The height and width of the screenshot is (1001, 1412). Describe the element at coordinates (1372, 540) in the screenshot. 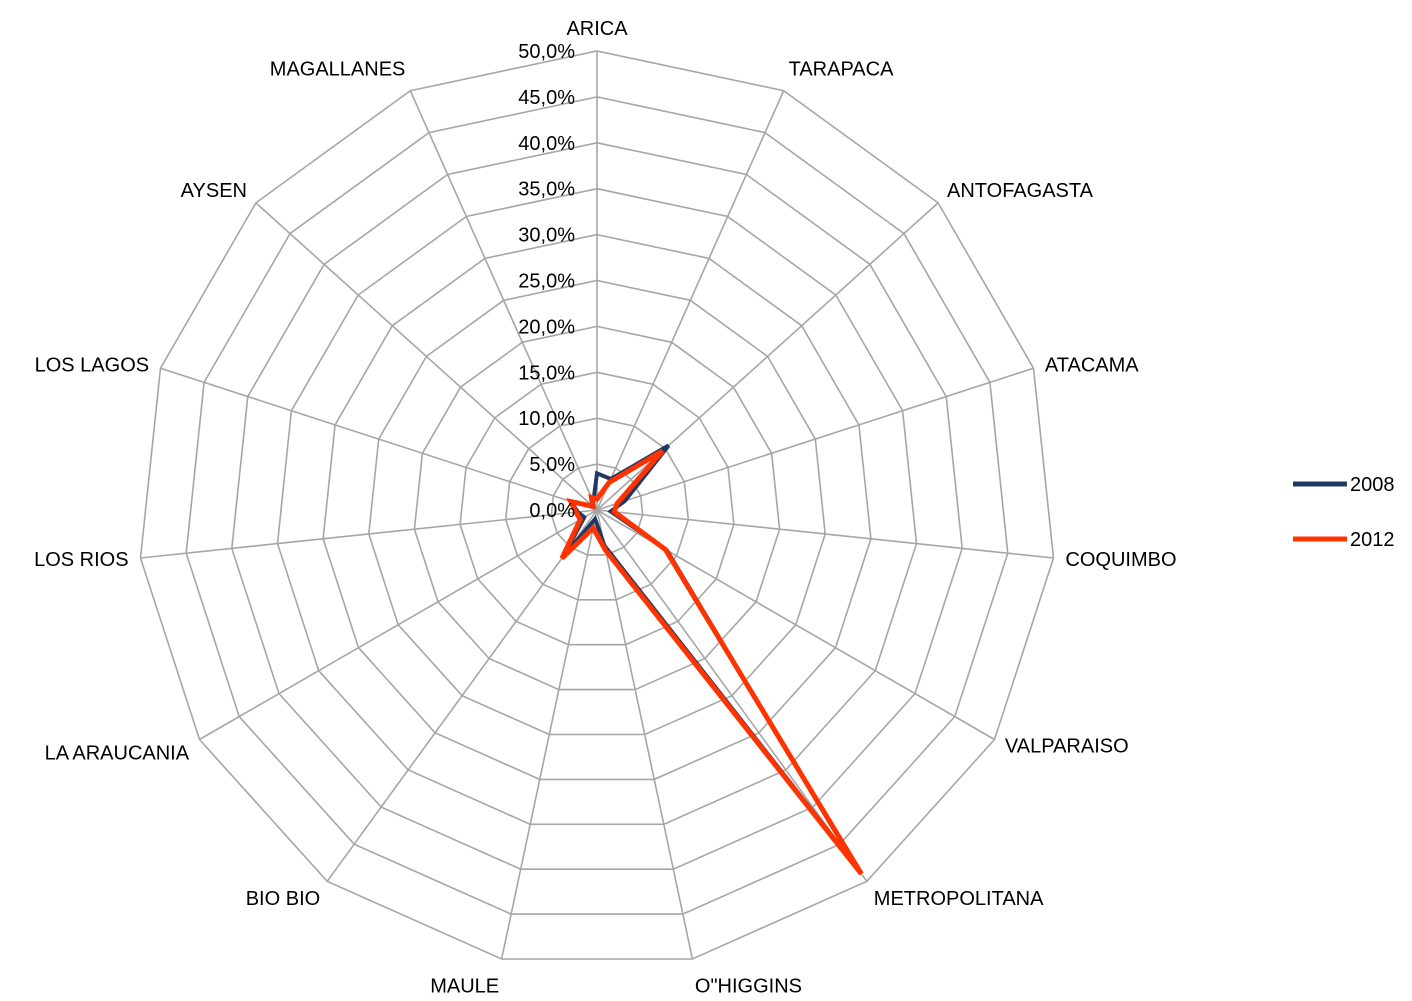

I see `legend-label: 2012` at that location.